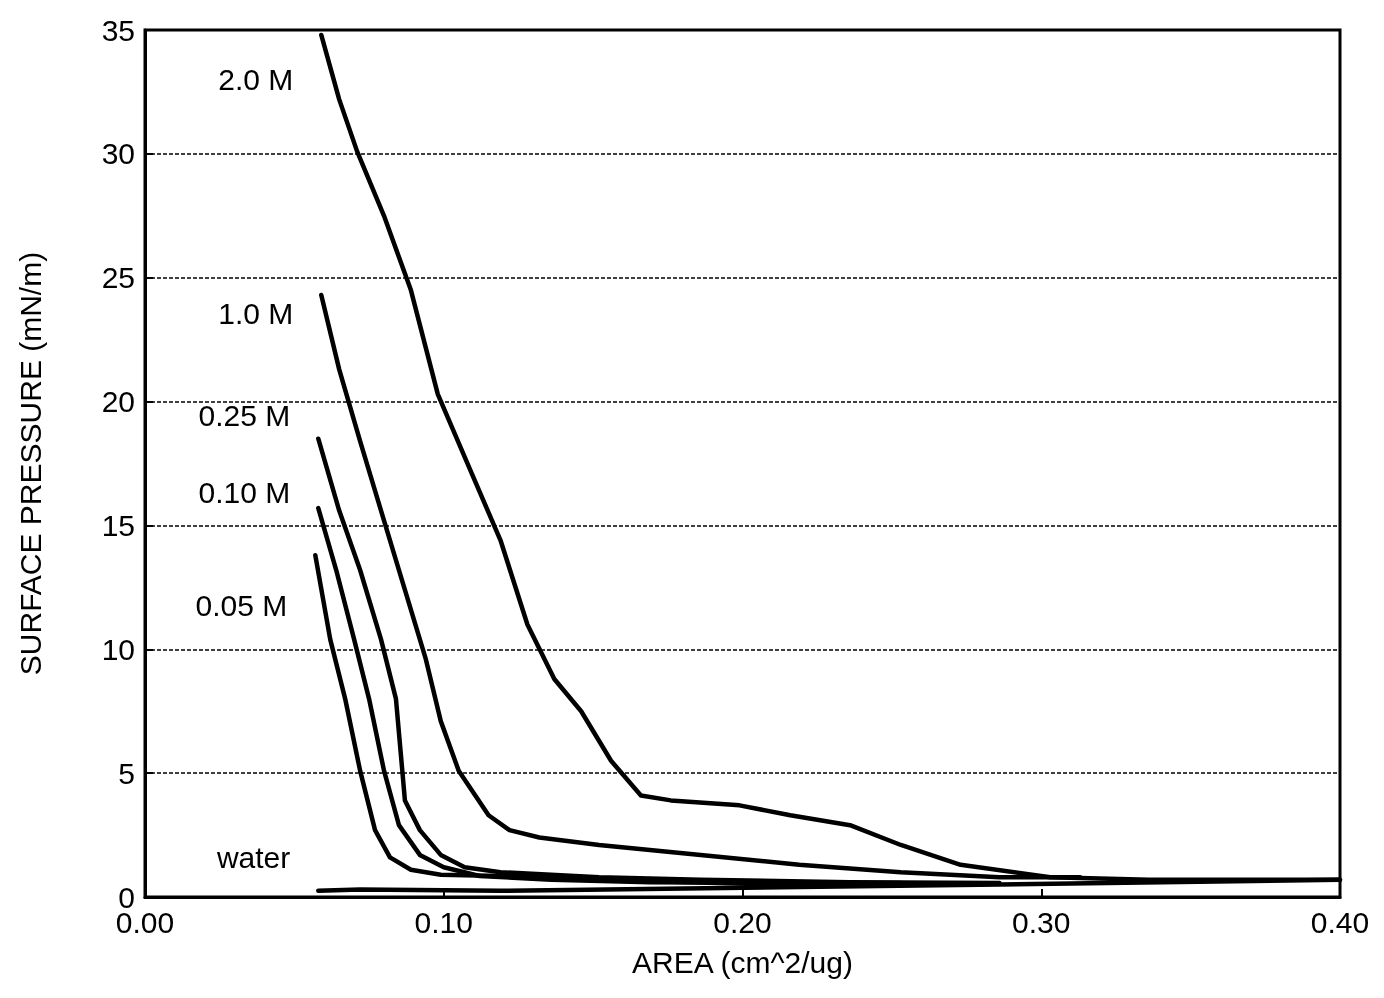 The height and width of the screenshot is (998, 1384). Describe the element at coordinates (241, 605) in the screenshot. I see `series-label: 0.05 M` at that location.